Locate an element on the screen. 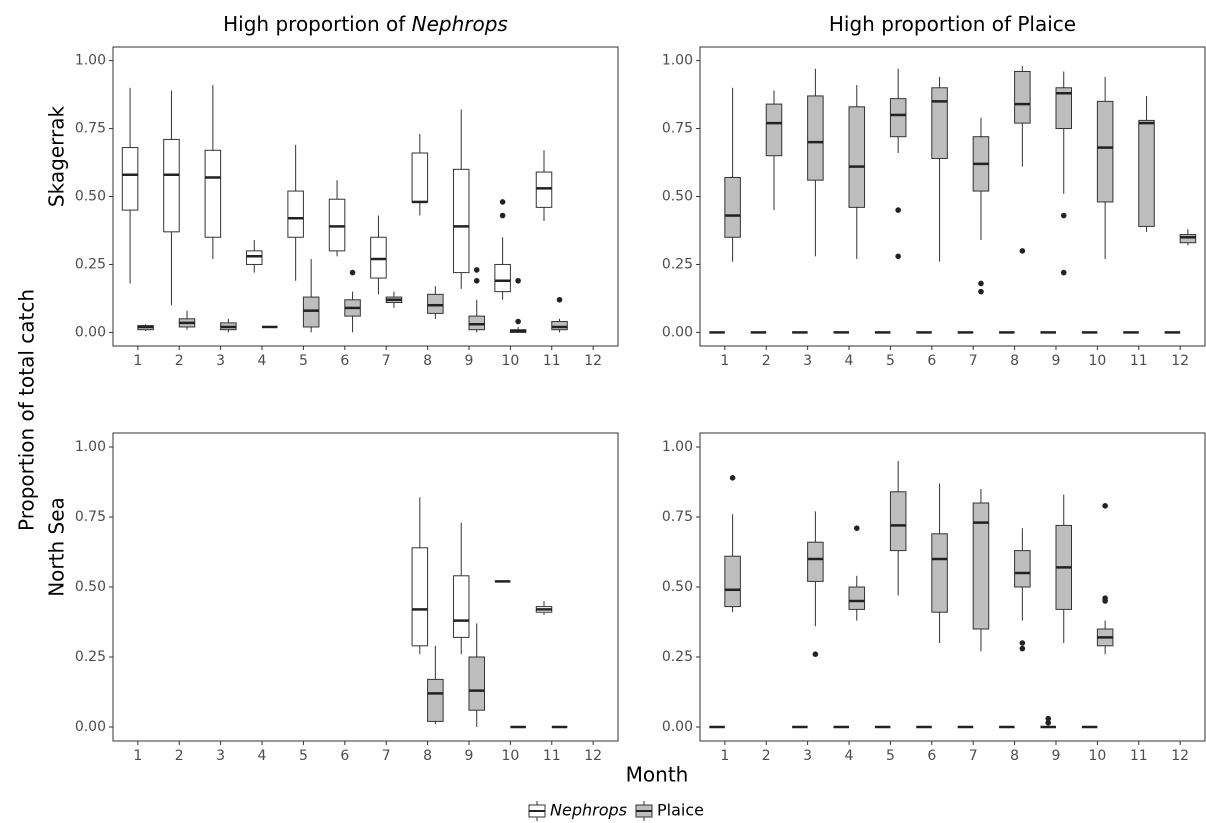 Image resolution: width=1206 pixels, height=823 pixels. legend-item: Plaice is located at coordinates (669, 811).